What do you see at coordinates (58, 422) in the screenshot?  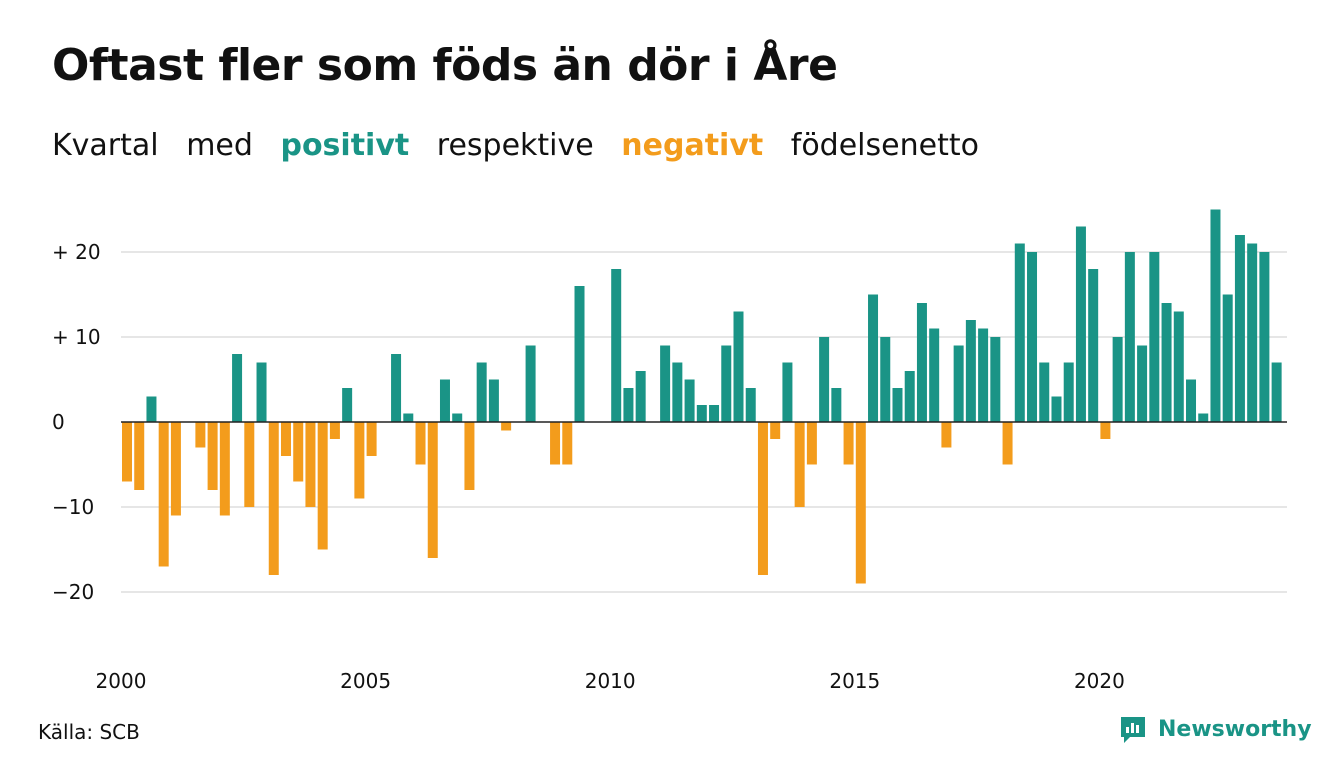 I see `y-tick-label: 0` at bounding box center [58, 422].